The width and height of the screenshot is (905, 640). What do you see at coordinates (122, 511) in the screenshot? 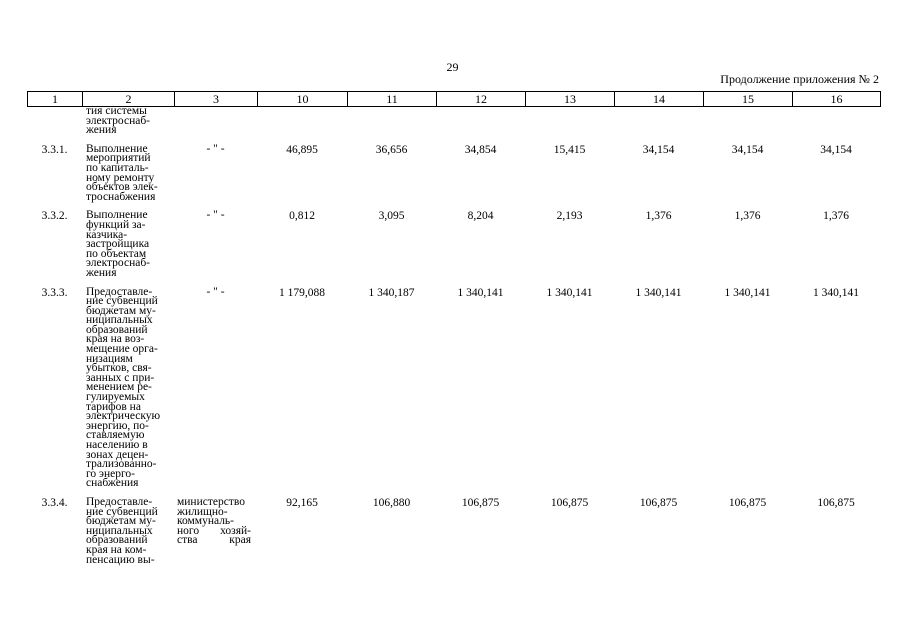
I see `activity-name-line: ние субвенций` at bounding box center [122, 511].